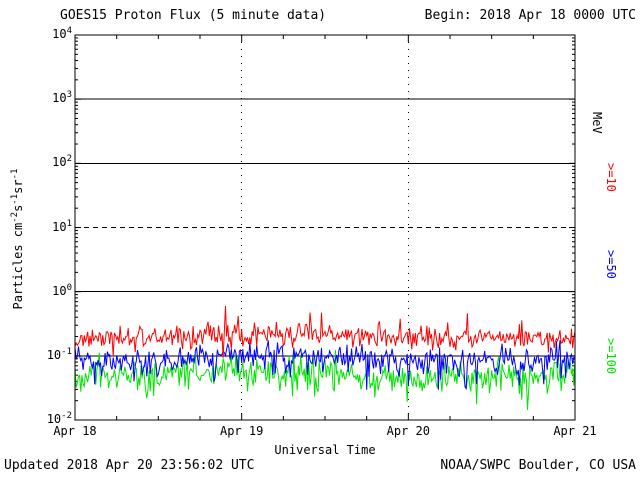 Image resolution: width=640 pixels, height=480 pixels. What do you see at coordinates (62, 34) in the screenshot?
I see `y-tick-label-10e4: 10⁴` at bounding box center [62, 34].